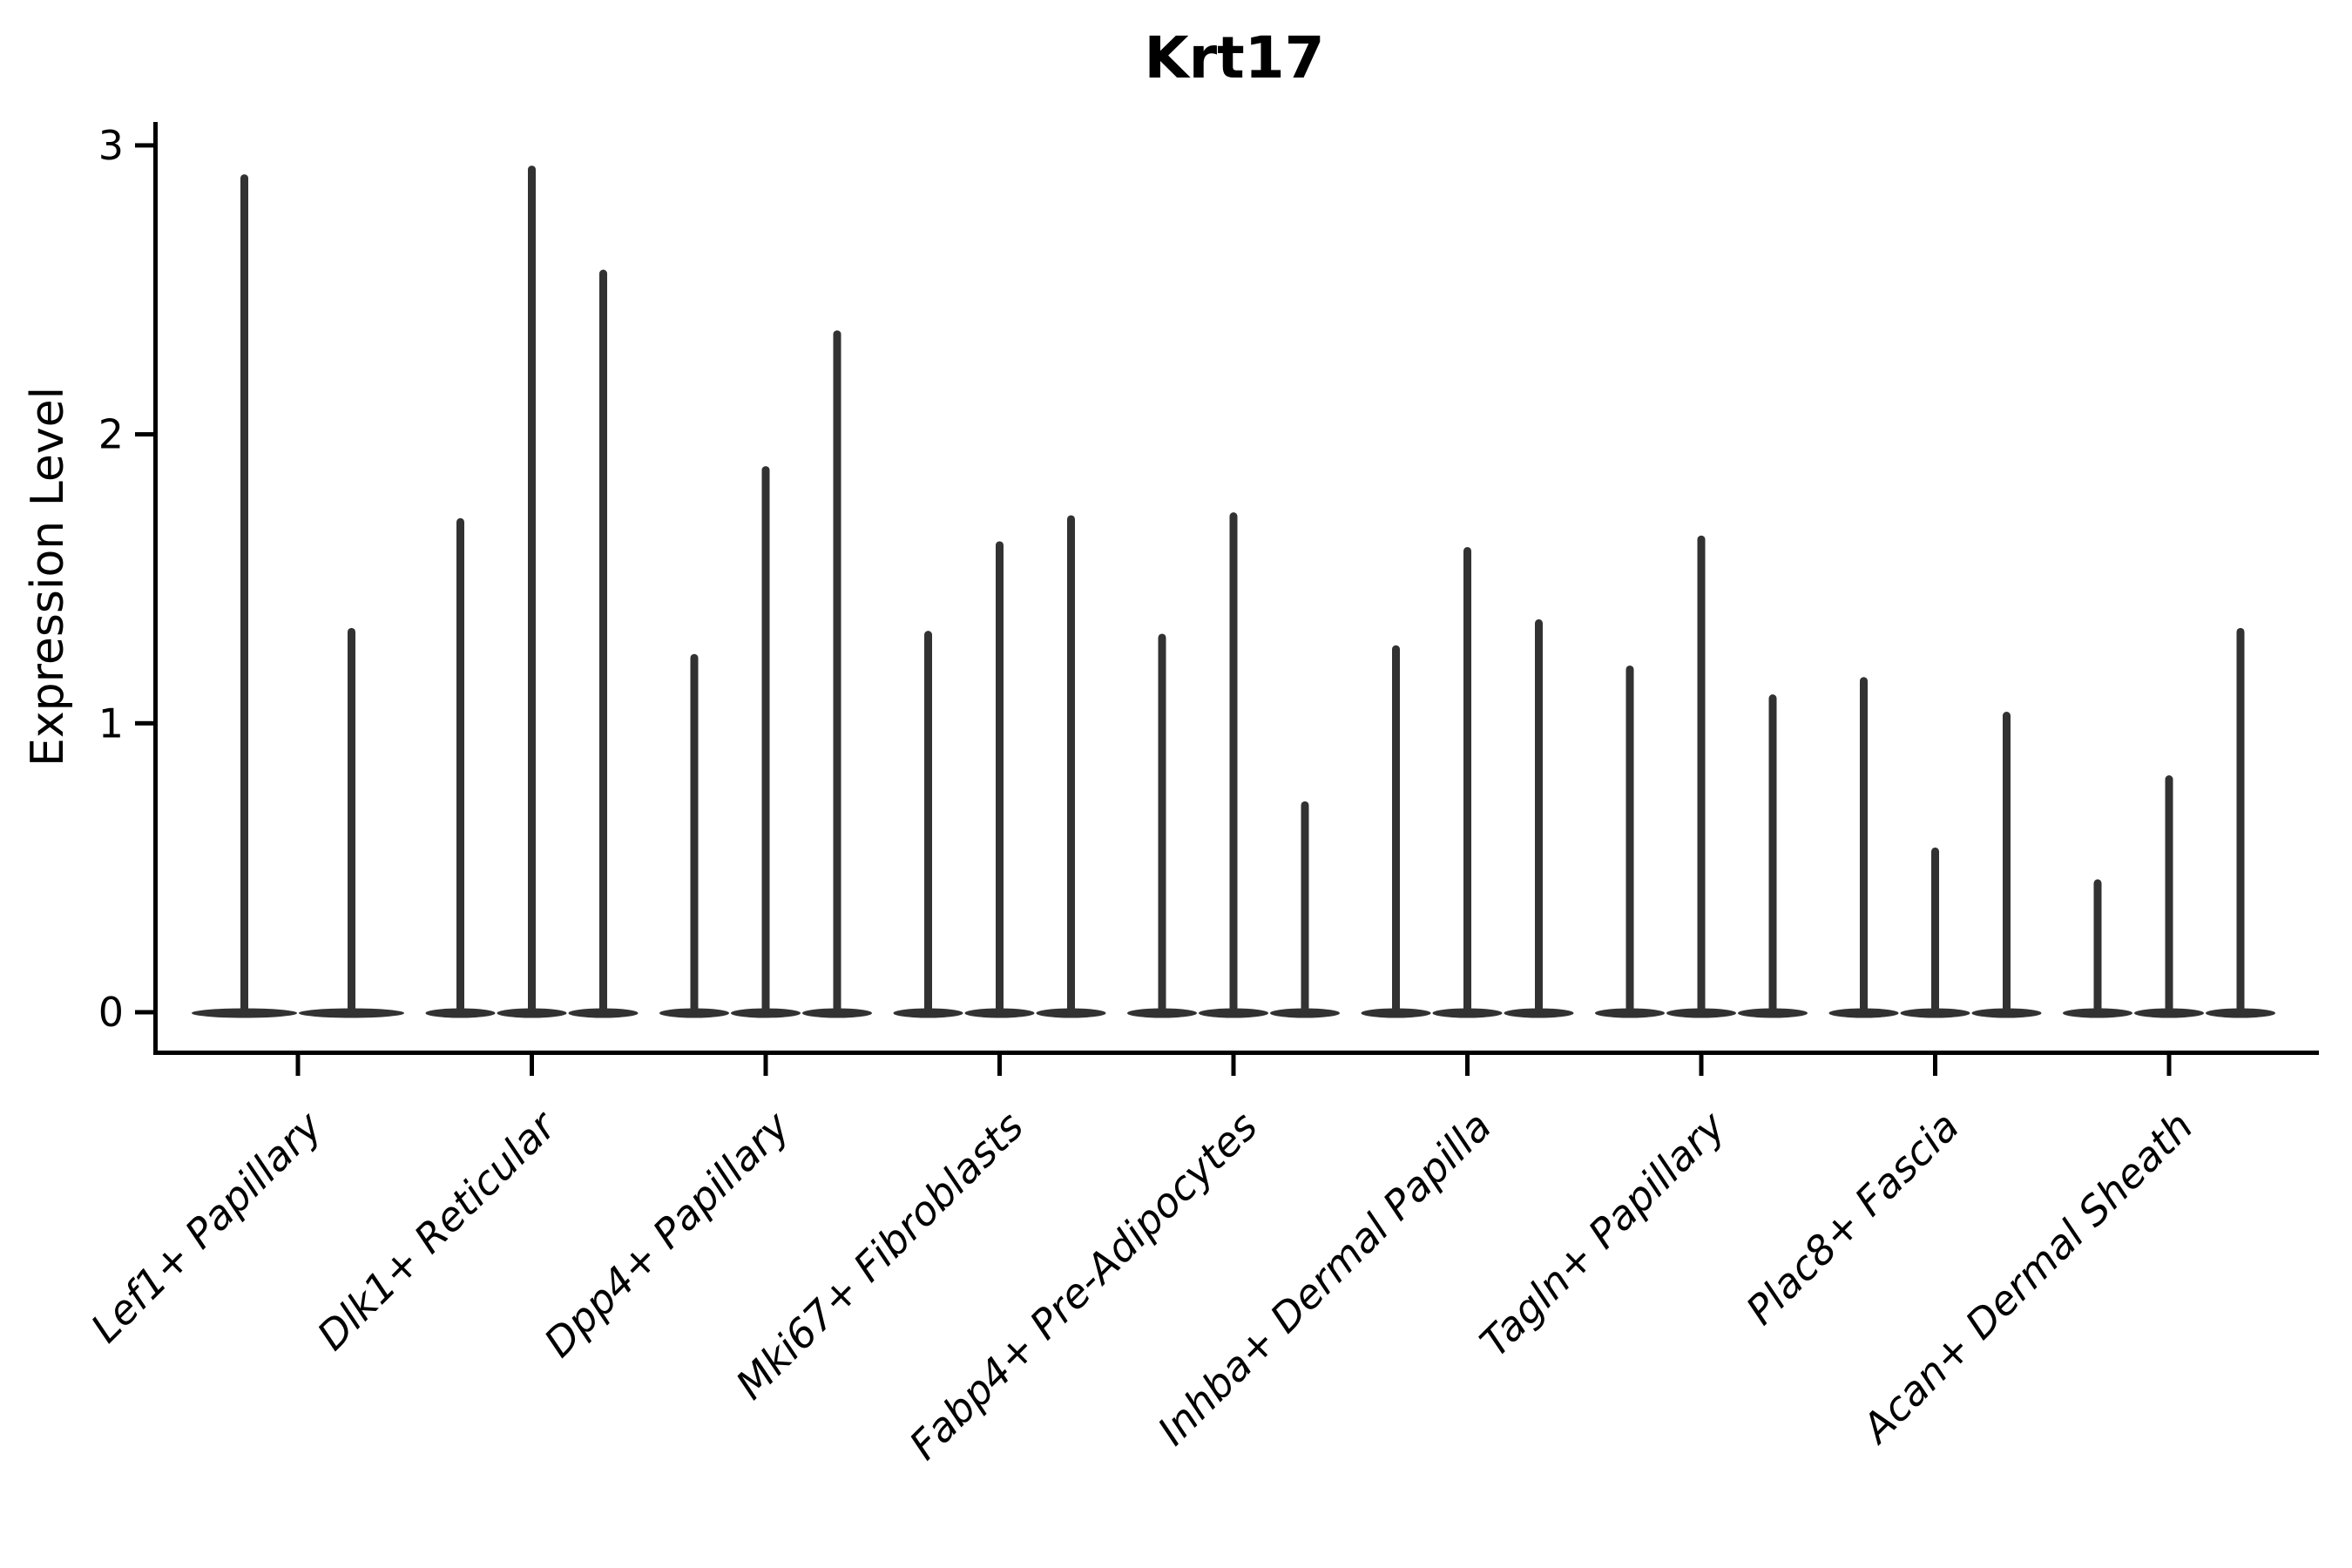  What do you see at coordinates (111, 1013) in the screenshot?
I see `y-tick-label: 0` at bounding box center [111, 1013].